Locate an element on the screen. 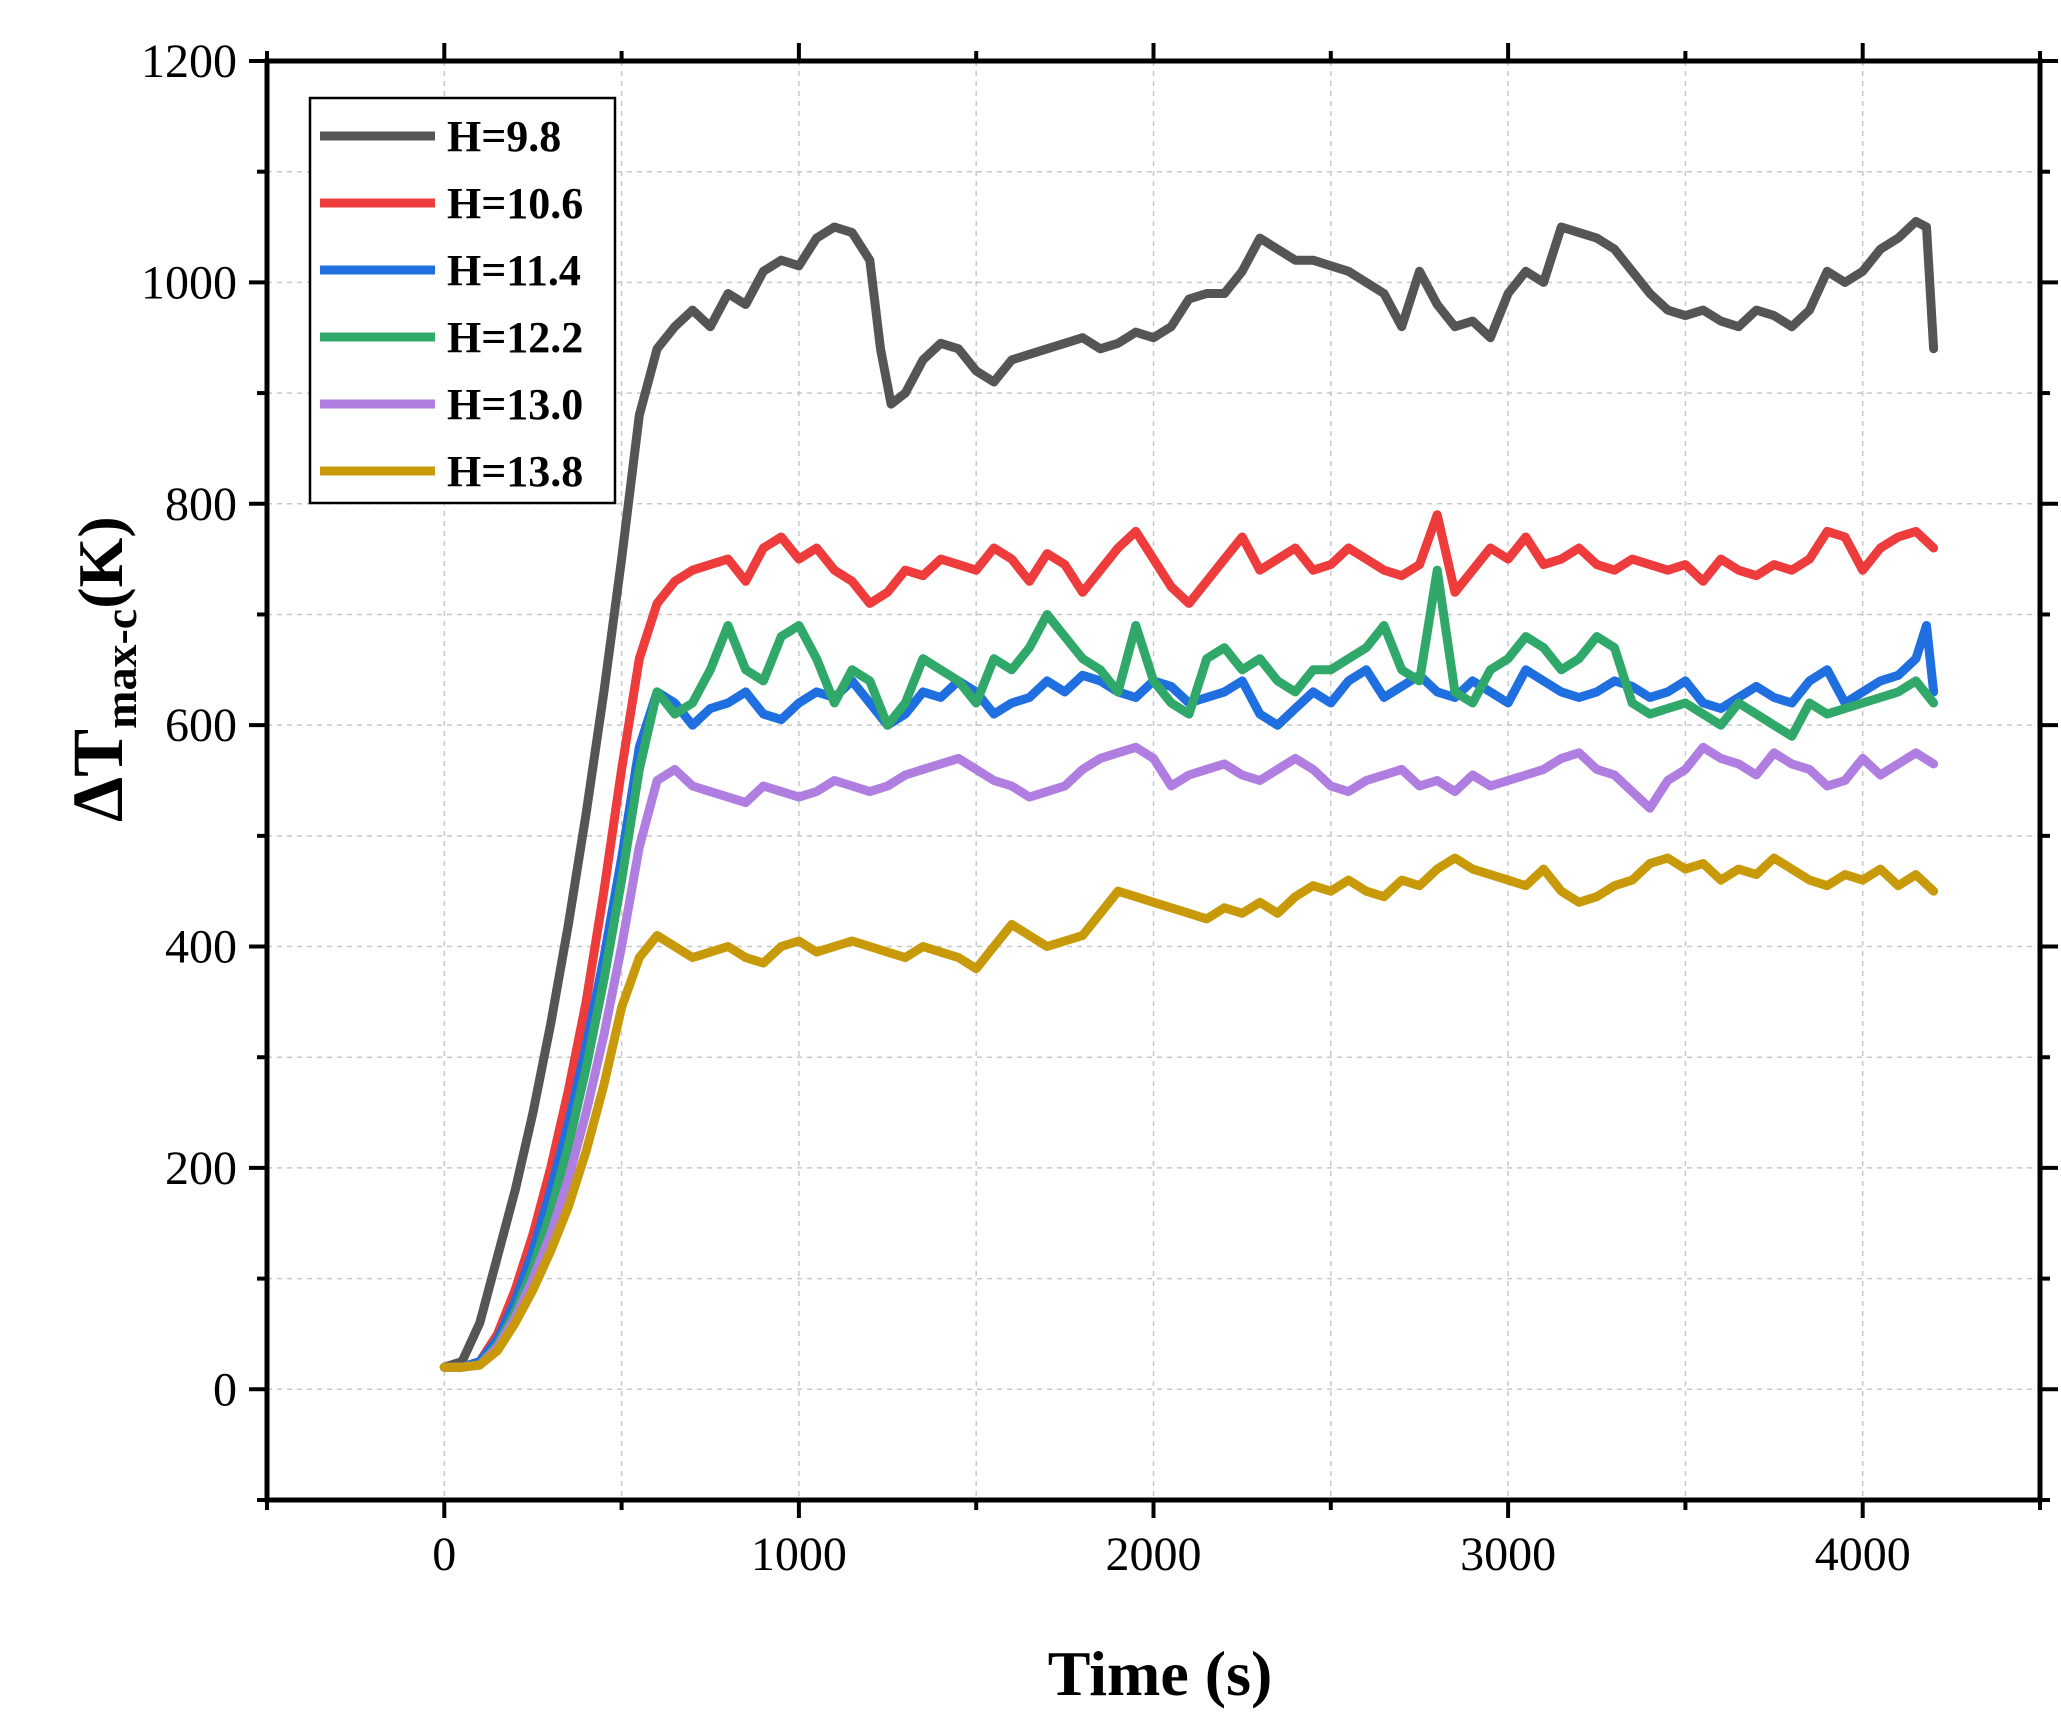  x-tick-label: 0 is located at coordinates (444, 1554).